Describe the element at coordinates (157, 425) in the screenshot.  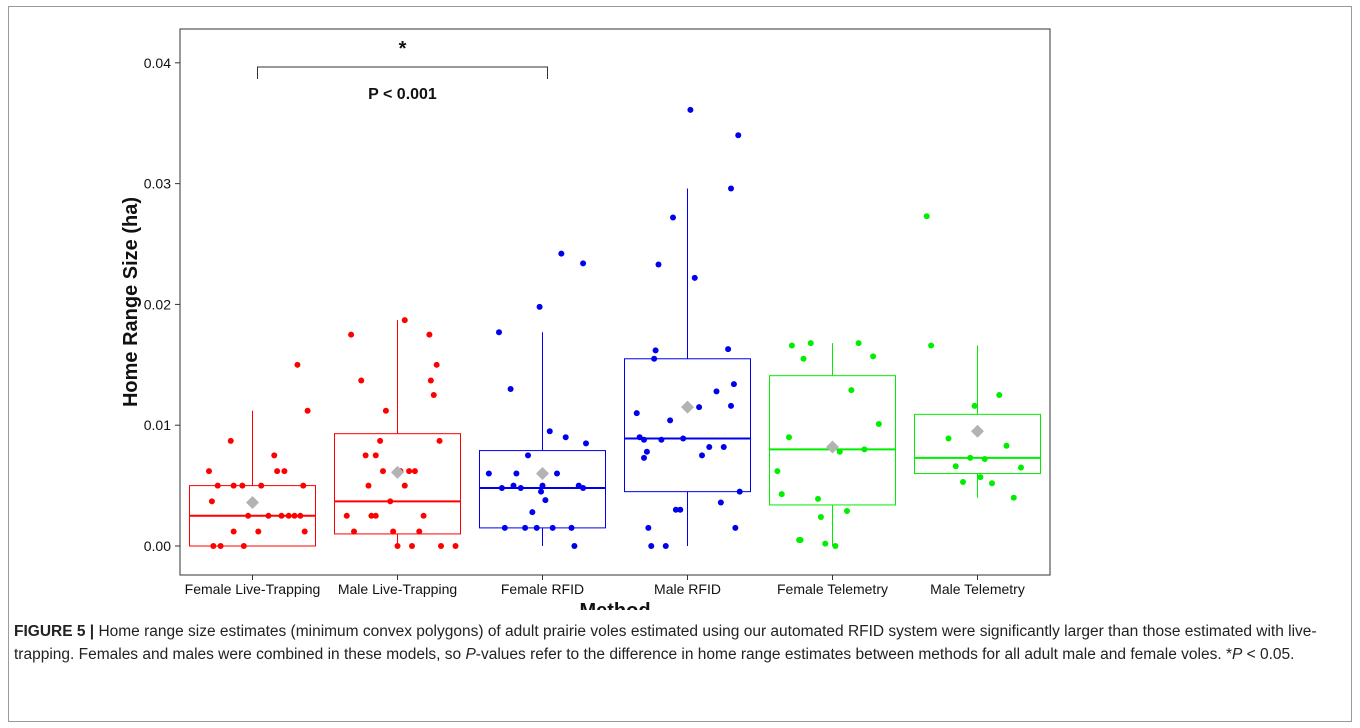
I see `y-tick-label: 0.01` at that location.